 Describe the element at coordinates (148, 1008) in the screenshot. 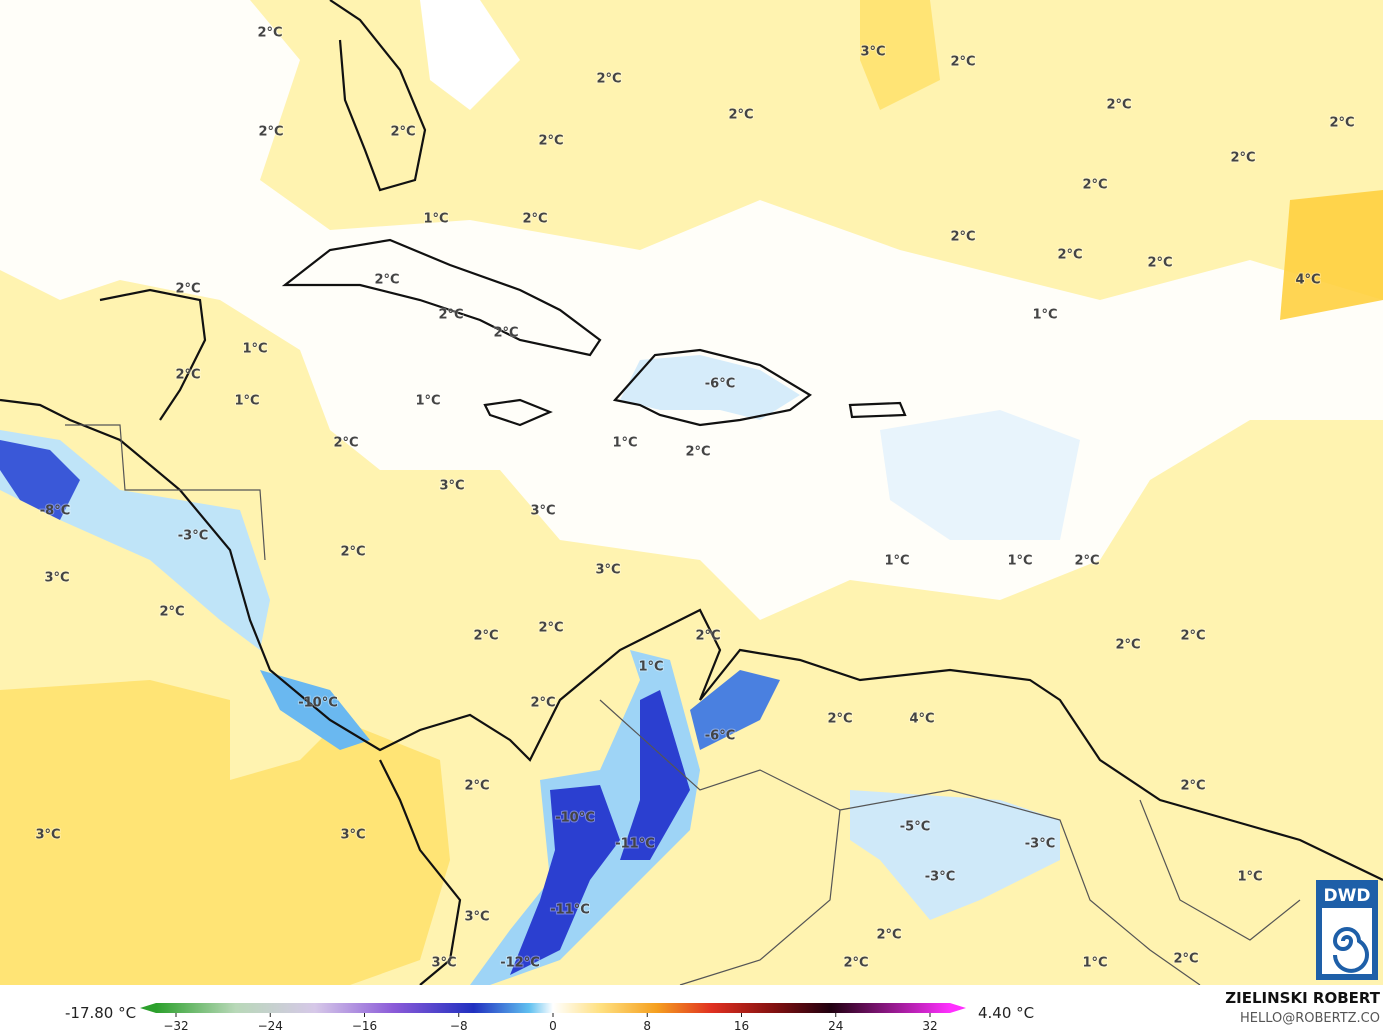

I see `colorbar-end` at that location.